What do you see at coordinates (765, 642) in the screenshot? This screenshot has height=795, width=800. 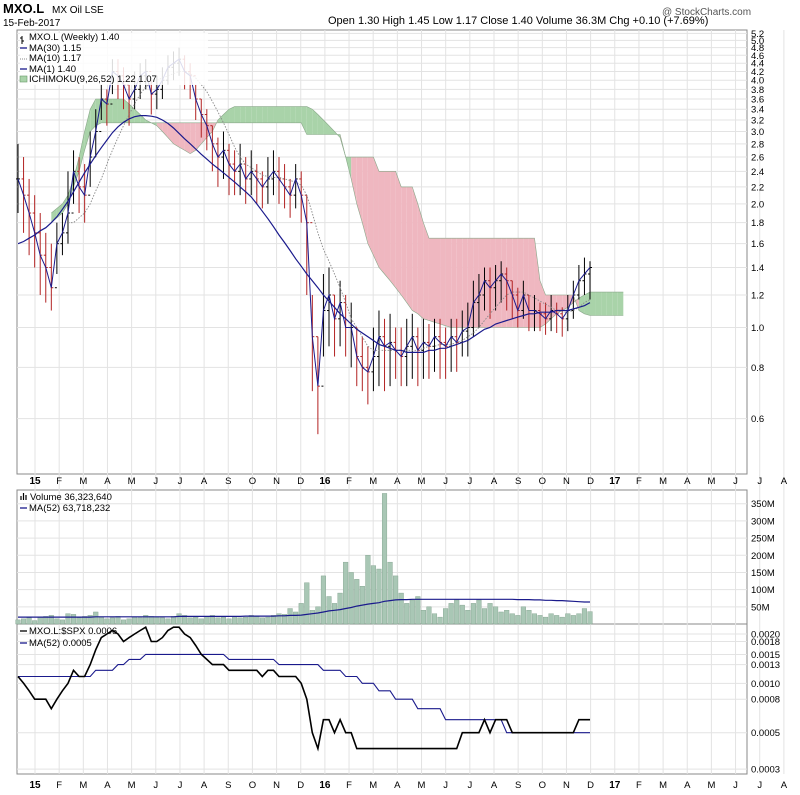 I see `ratio-tick-label: 0.0018` at bounding box center [765, 642].